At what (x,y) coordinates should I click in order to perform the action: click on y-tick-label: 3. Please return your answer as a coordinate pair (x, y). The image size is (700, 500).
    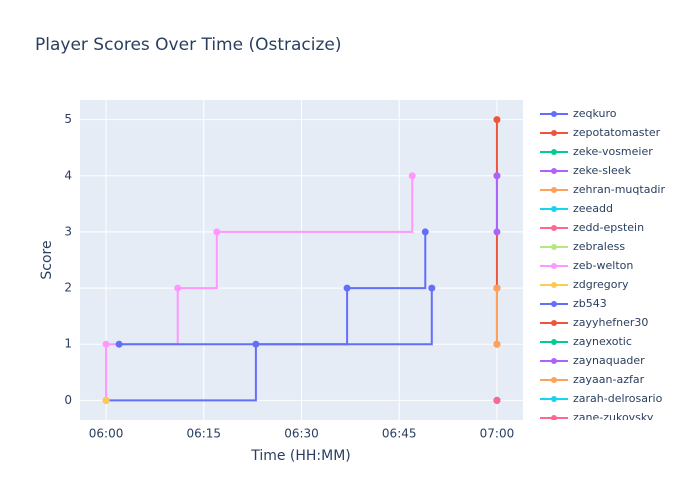
    Looking at the image, I should click on (68, 231).